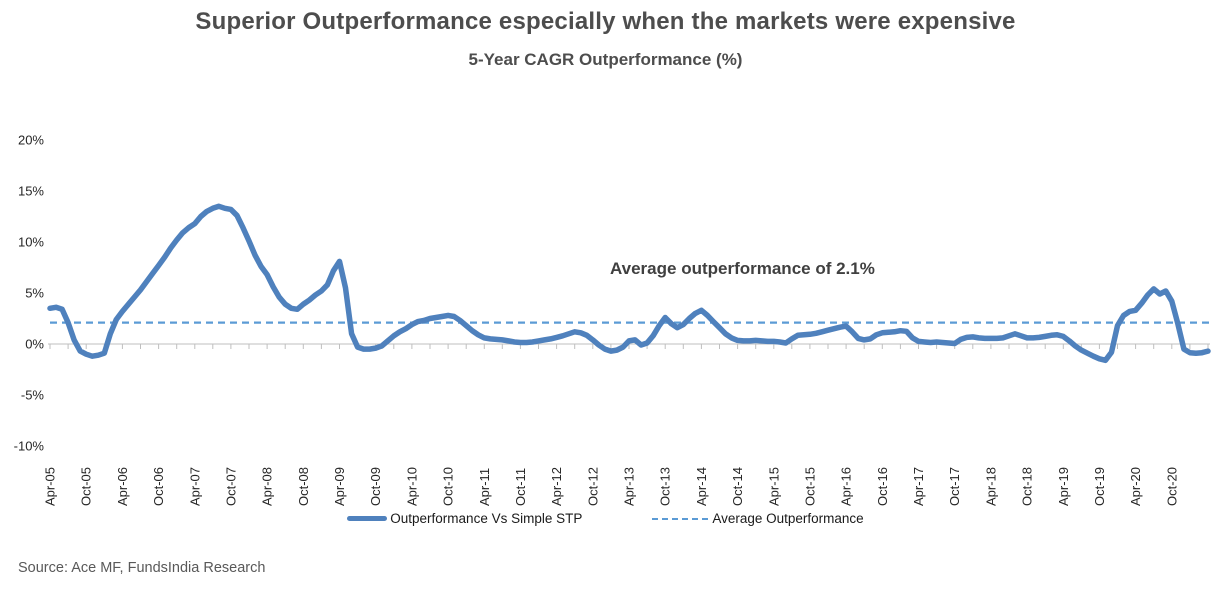 Image resolution: width=1211 pixels, height=592 pixels. What do you see at coordinates (339, 486) in the screenshot?
I see `x-axis-label: Apr-09` at bounding box center [339, 486].